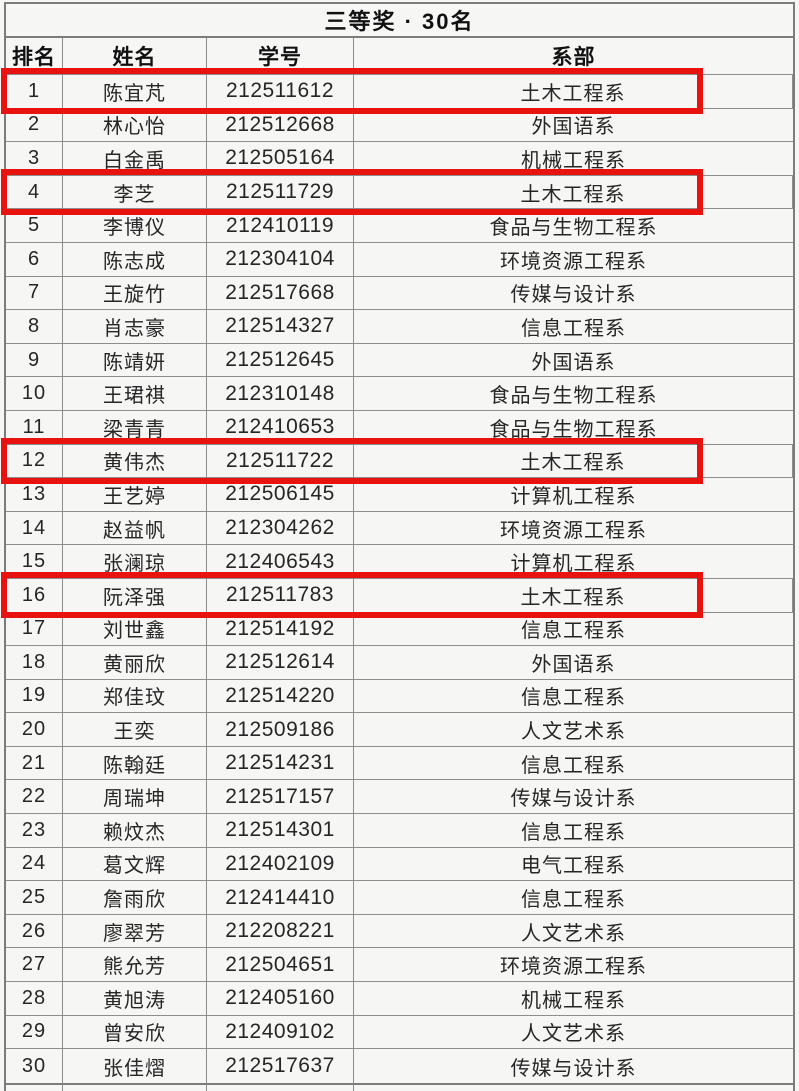 The width and height of the screenshot is (799, 1091). Describe the element at coordinates (399, 965) in the screenshot. I see `table-row: 27 熊允芳 212504651 环境资源工程系` at that location.